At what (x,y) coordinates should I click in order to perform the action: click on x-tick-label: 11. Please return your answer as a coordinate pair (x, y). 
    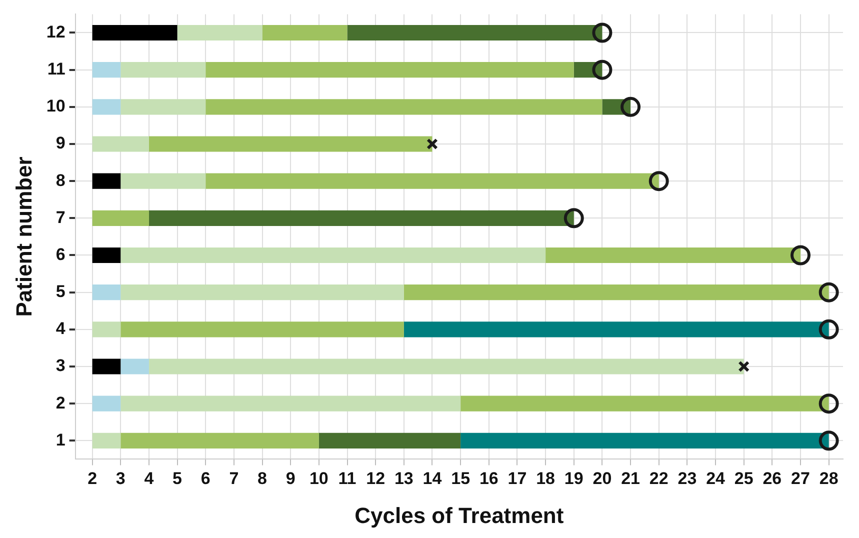
    Looking at the image, I should click on (347, 478).